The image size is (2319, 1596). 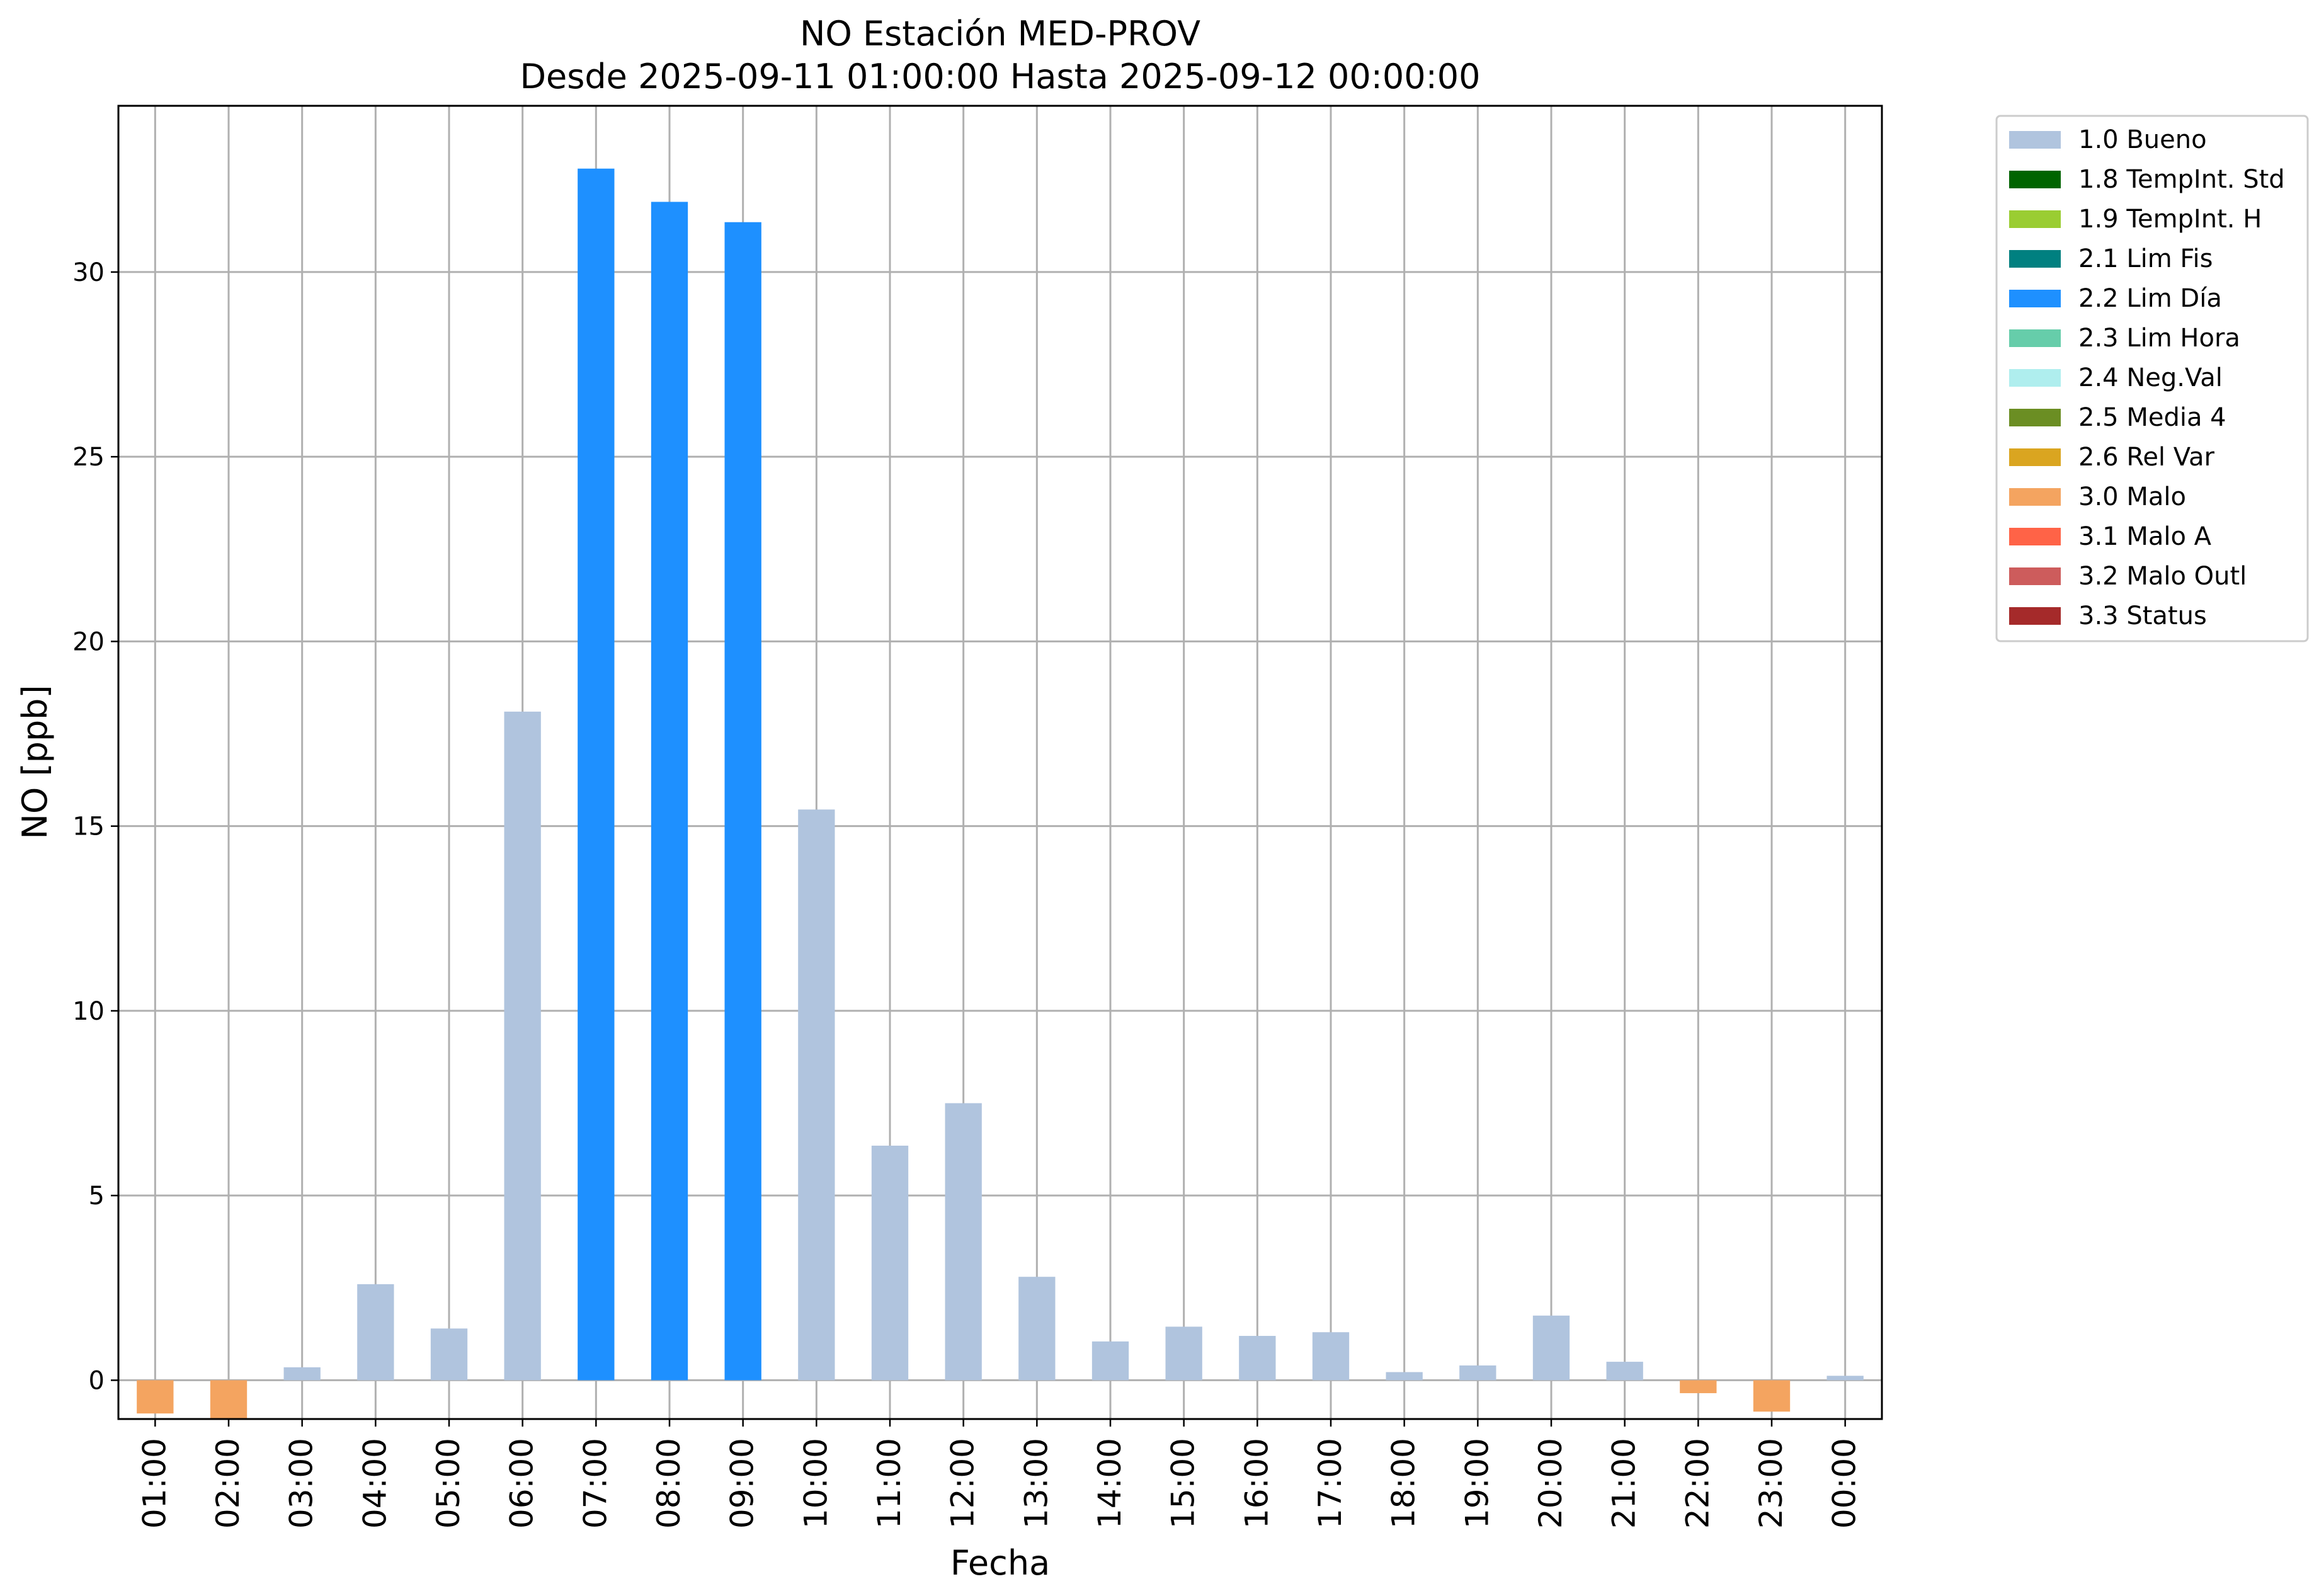 I want to click on y-tick-label: 5, so click(x=97, y=1196).